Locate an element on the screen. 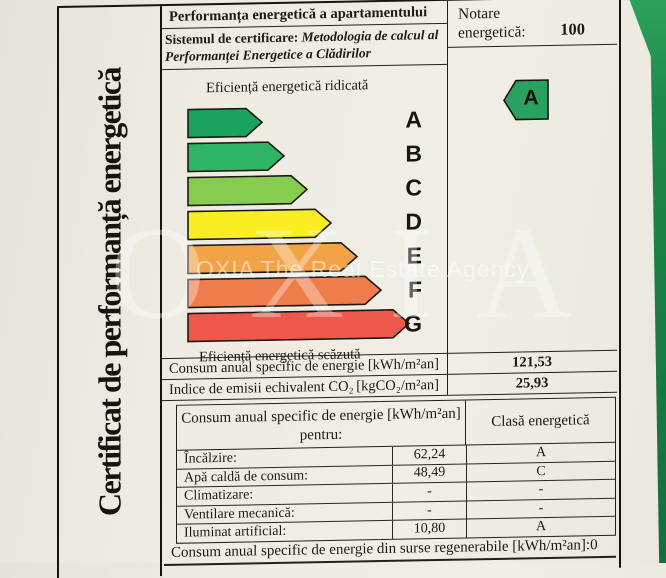 The width and height of the screenshot is (666, 578). summary-value: 25,93 is located at coordinates (532, 383).